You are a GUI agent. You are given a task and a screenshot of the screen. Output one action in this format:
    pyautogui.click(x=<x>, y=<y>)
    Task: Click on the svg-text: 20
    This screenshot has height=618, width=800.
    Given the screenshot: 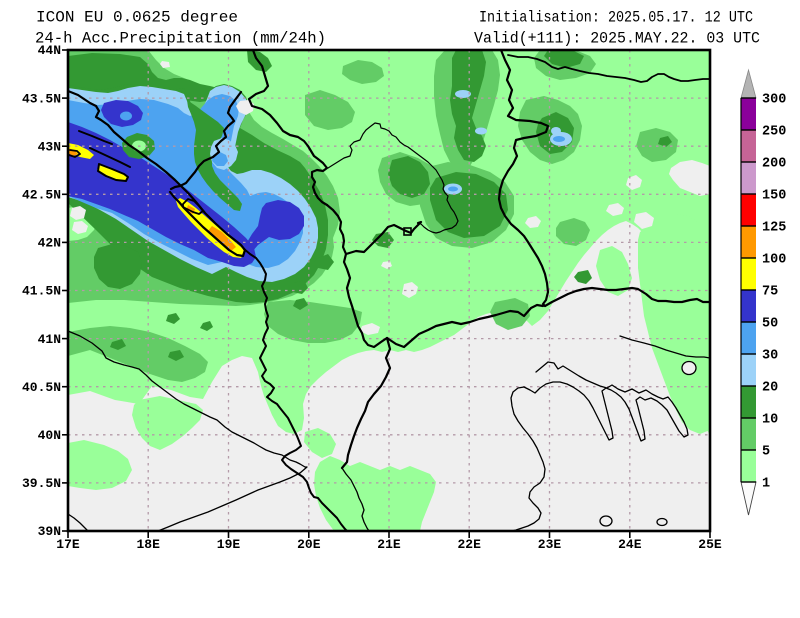 What is the action you would take?
    pyautogui.click(x=770, y=388)
    